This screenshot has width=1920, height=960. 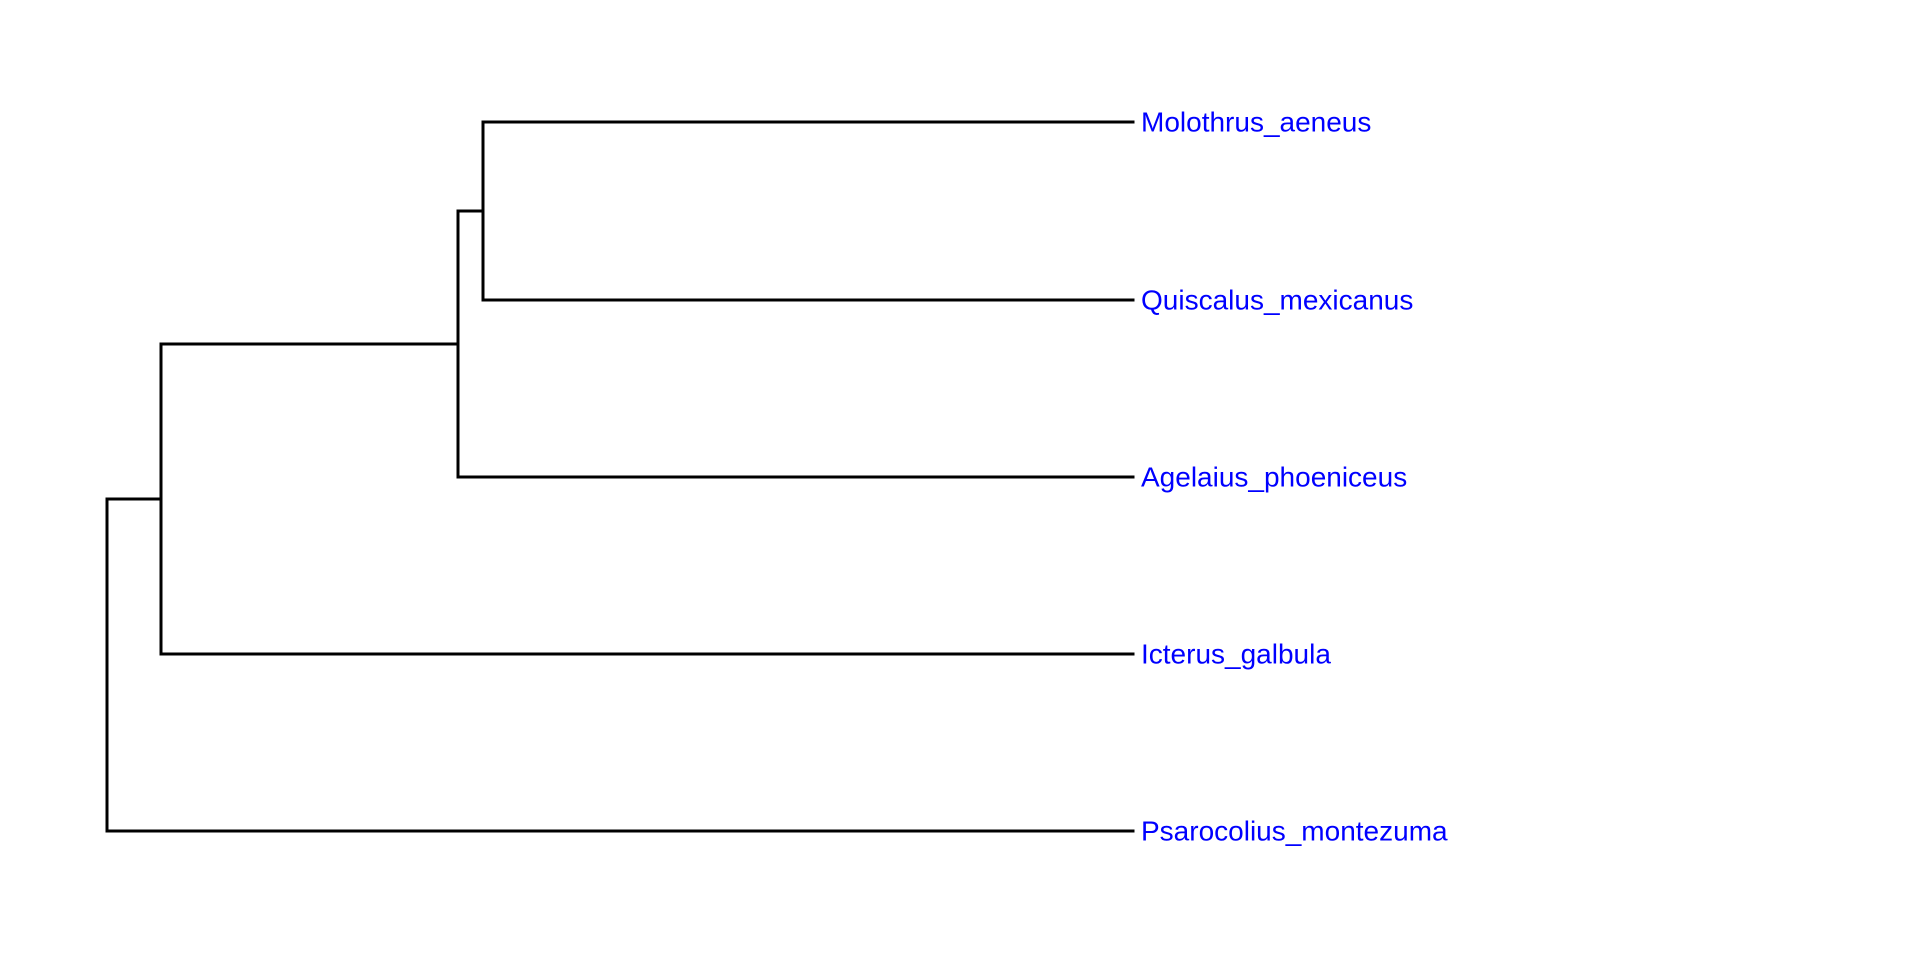 What do you see at coordinates (1256, 122) in the screenshot?
I see `tip-label-molothrus-aeneus: Molothrus_aeneus` at bounding box center [1256, 122].